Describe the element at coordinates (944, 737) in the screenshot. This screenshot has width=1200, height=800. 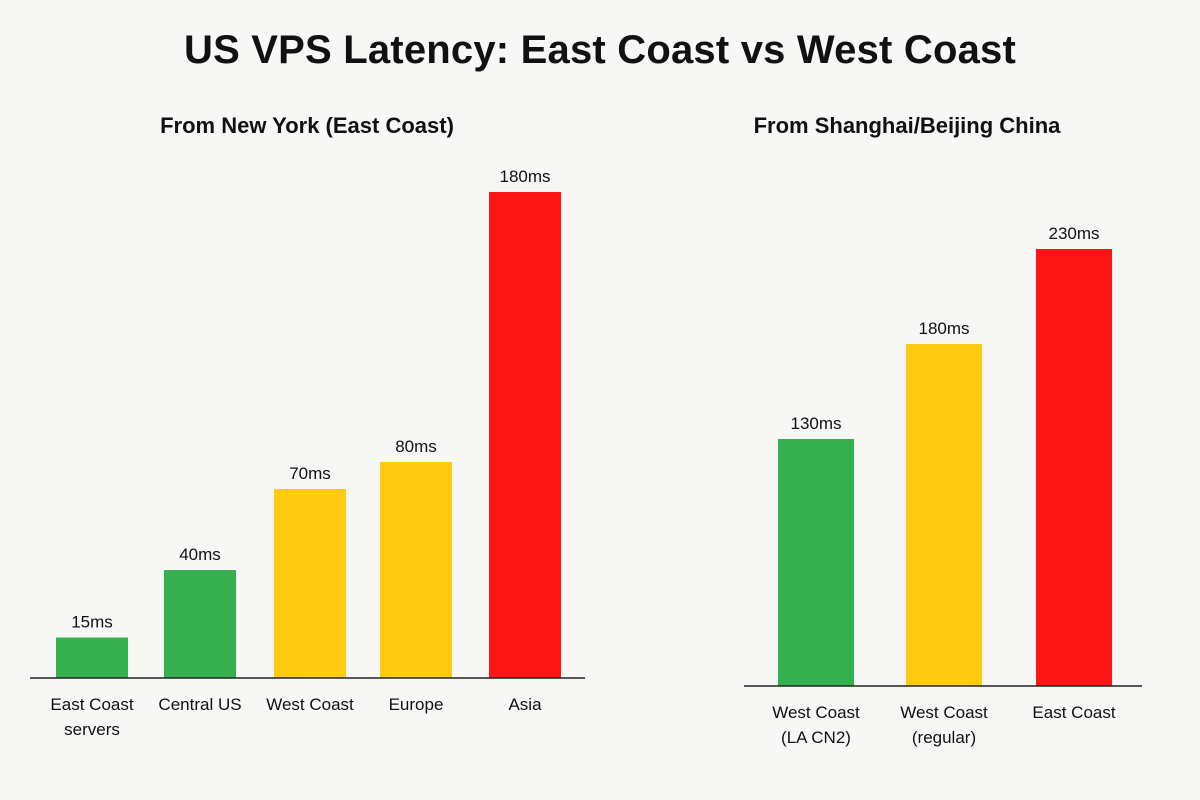
I see `category-label: (regular)` at that location.